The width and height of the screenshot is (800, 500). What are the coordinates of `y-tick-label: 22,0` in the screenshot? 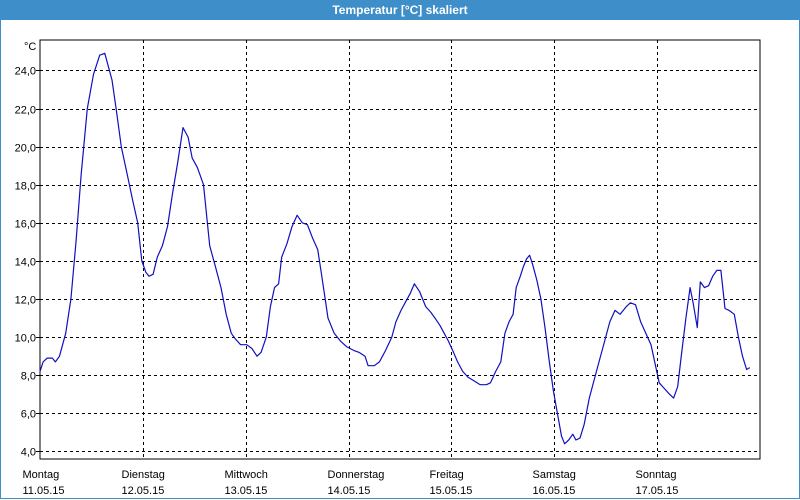 It's located at (25, 111).